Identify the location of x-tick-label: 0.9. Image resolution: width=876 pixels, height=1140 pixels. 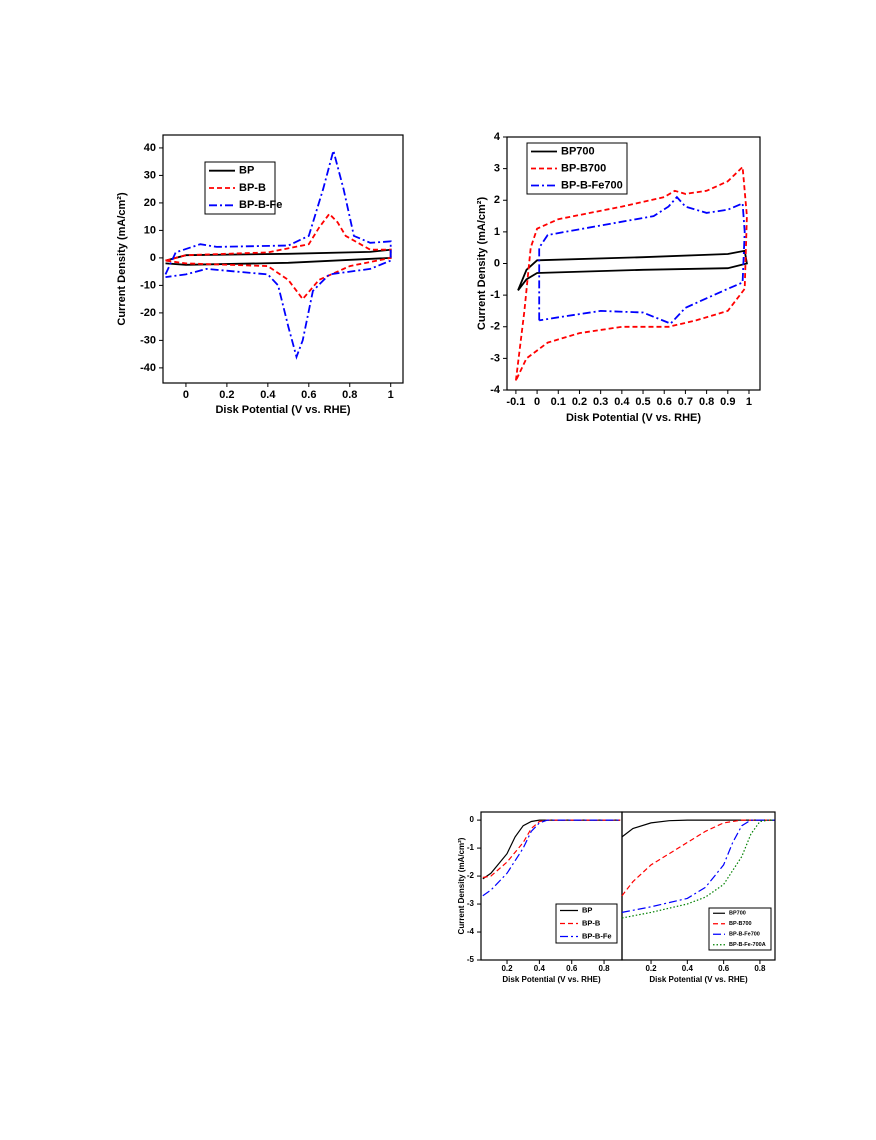
(727, 402).